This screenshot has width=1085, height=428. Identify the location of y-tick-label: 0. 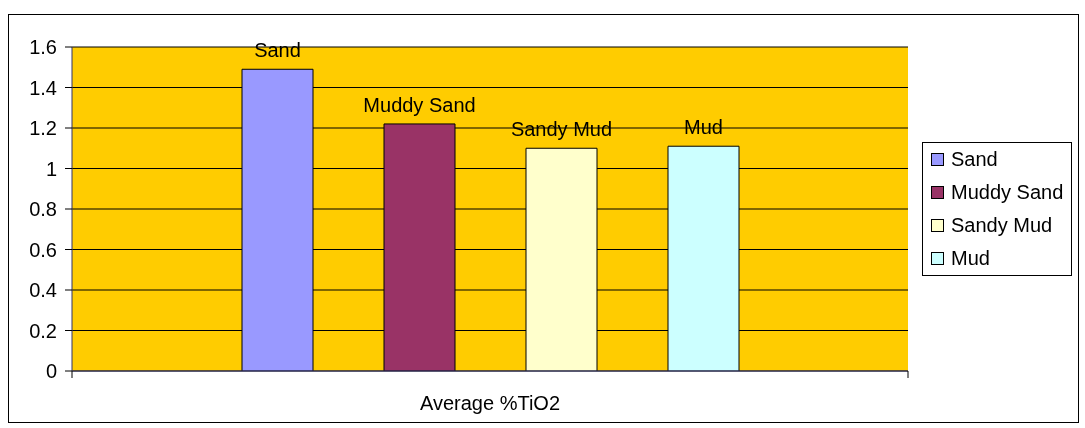
(51, 371).